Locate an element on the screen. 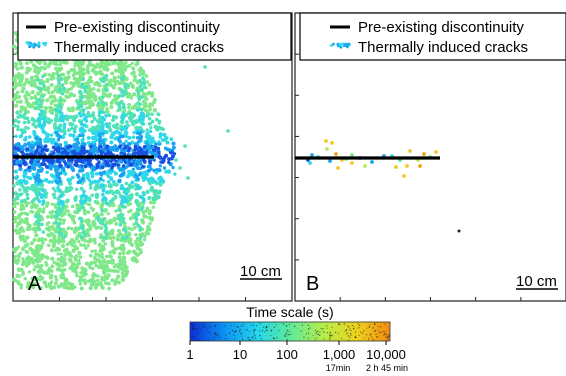 Image resolution: width=566 pixels, height=376 pixels. panel-b-legend-box is located at coordinates (432, 36).